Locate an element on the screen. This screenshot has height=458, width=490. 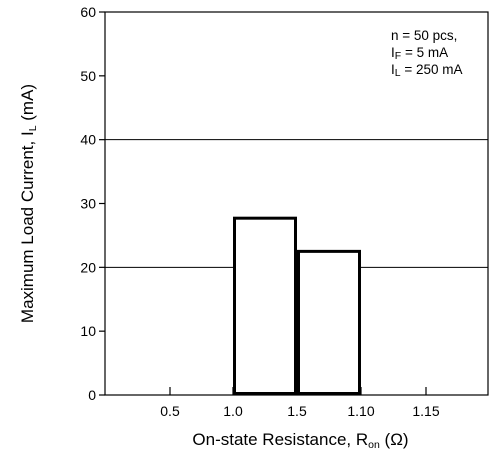
x-tick-label-2: 1.5 is located at coordinates (297, 411).